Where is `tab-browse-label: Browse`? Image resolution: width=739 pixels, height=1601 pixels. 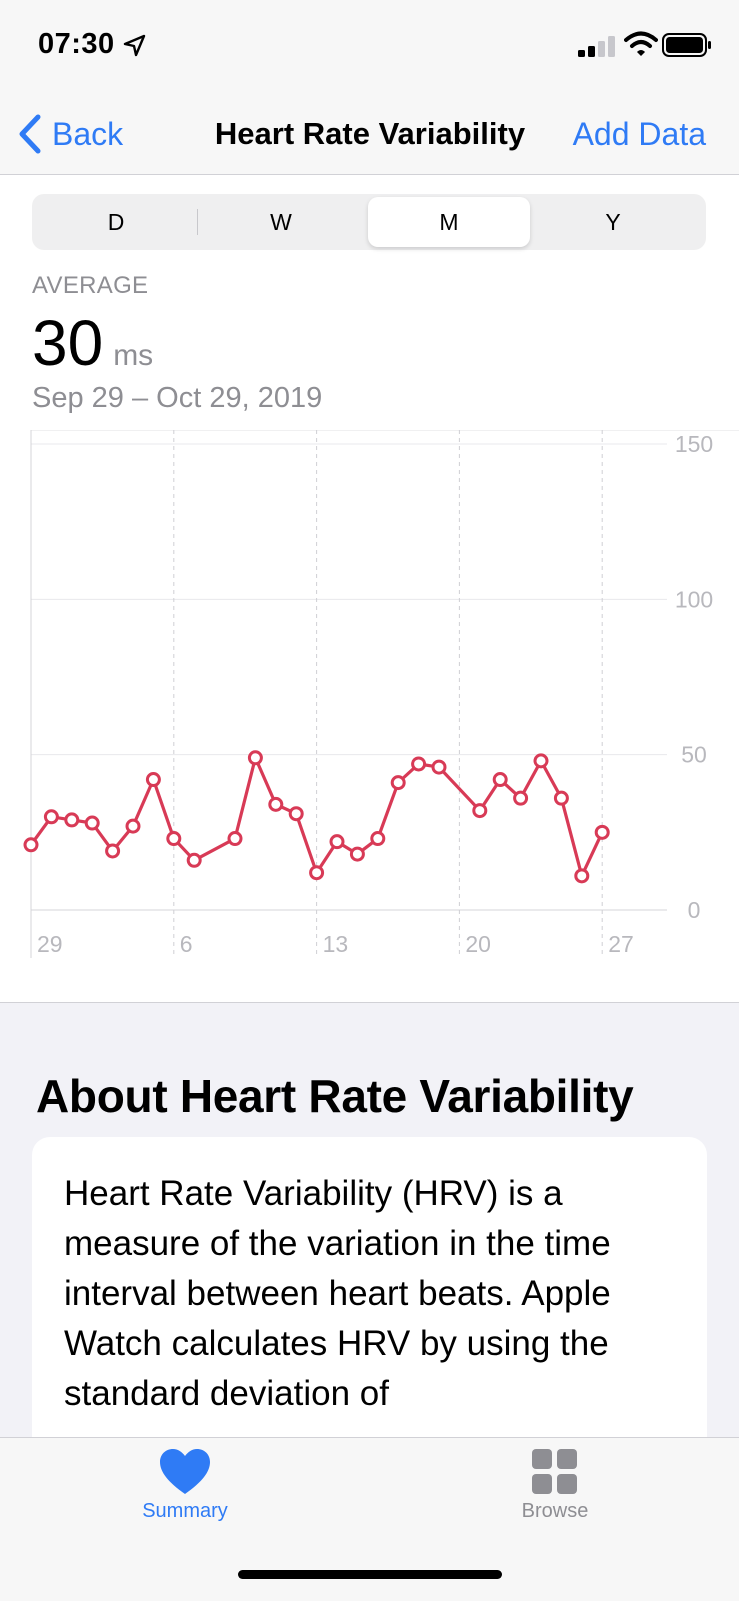
tab-browse-label: Browse is located at coordinates (555, 1511).